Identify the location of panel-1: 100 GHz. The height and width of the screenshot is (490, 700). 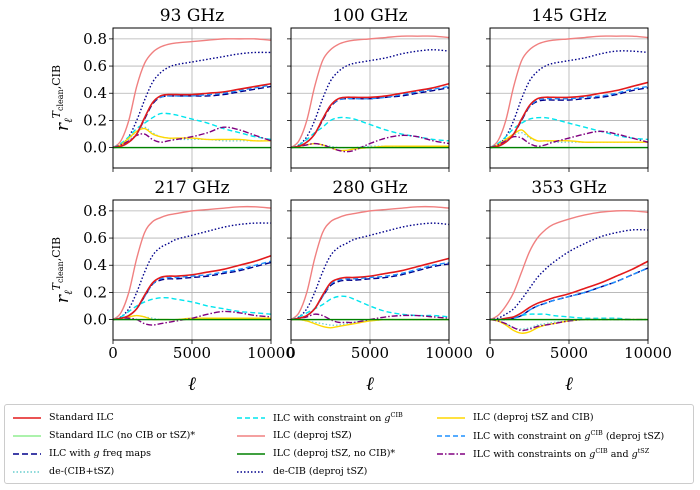
(368, 89).